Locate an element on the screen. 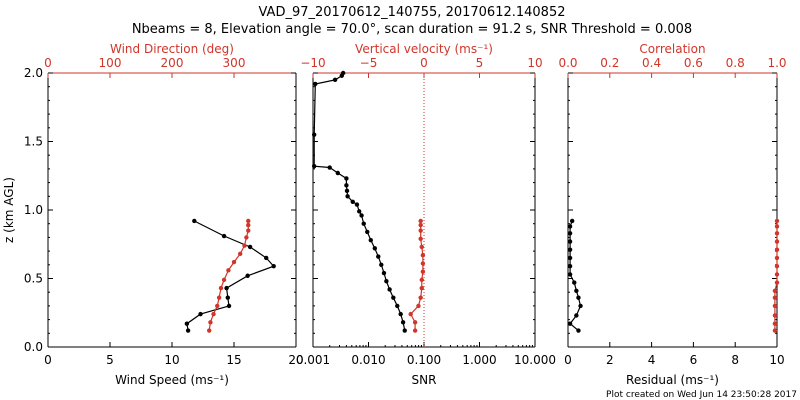 This screenshot has height=400, width=800. top-tick-label: 0.0 is located at coordinates (567, 63).